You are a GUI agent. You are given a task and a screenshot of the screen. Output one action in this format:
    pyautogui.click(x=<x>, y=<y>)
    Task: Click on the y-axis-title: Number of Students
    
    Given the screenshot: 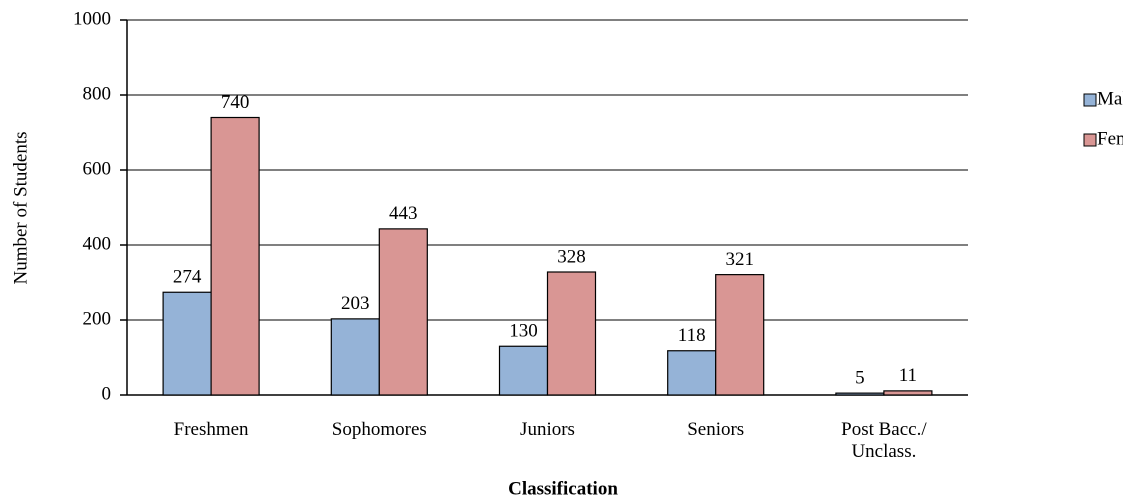 What is the action you would take?
    pyautogui.click(x=20, y=207)
    